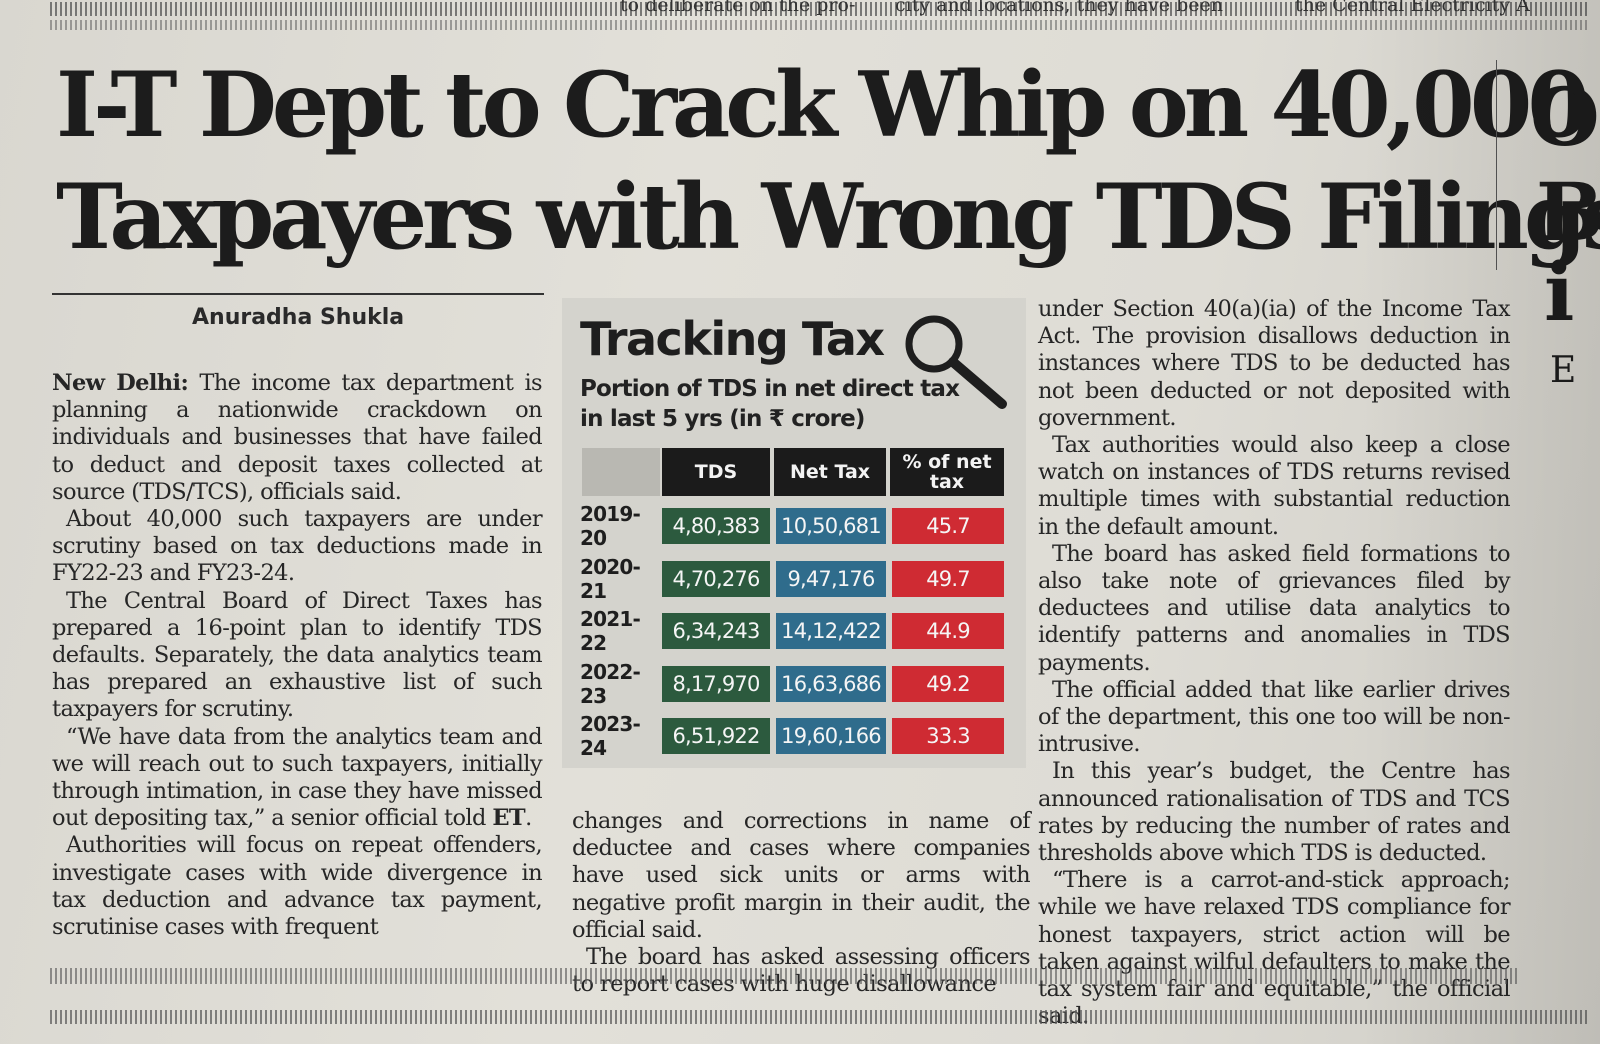  What do you see at coordinates (621, 472) in the screenshot?
I see `table-header-blank` at bounding box center [621, 472].